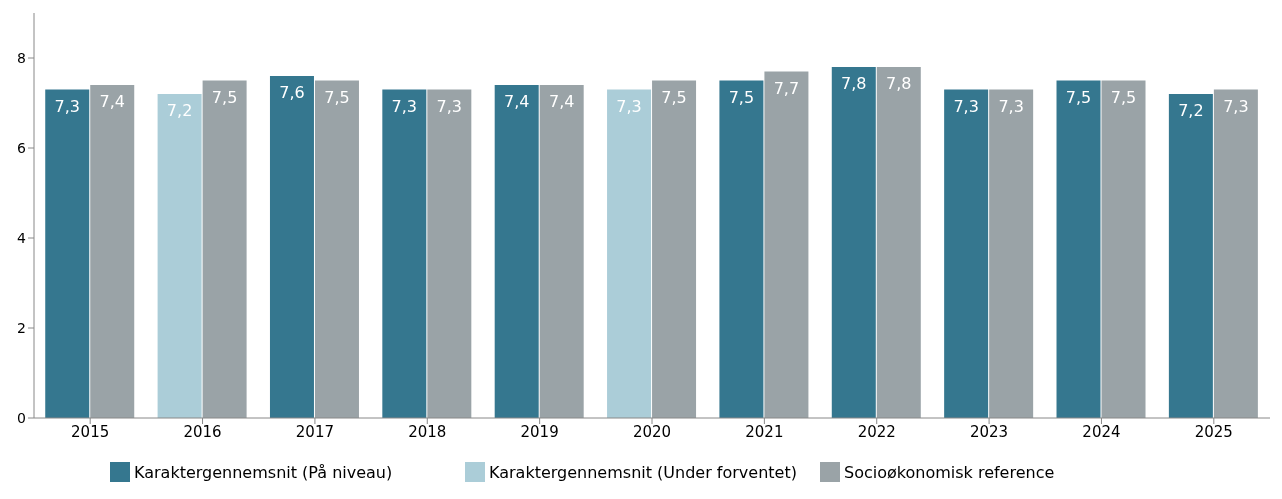  Describe the element at coordinates (652, 431) in the screenshot. I see `x-tick-label: 2020` at that location.